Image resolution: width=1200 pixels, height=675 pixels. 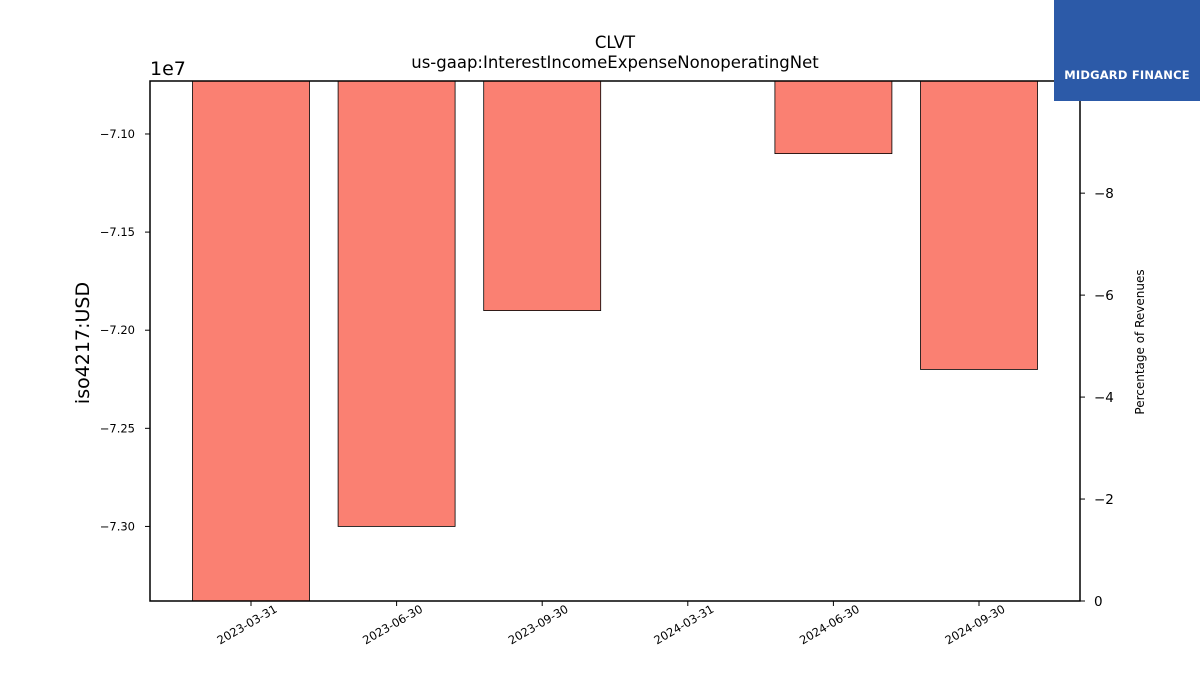 What do you see at coordinates (1104, 398) in the screenshot?
I see `y2-tick-label: −4` at bounding box center [1104, 398].